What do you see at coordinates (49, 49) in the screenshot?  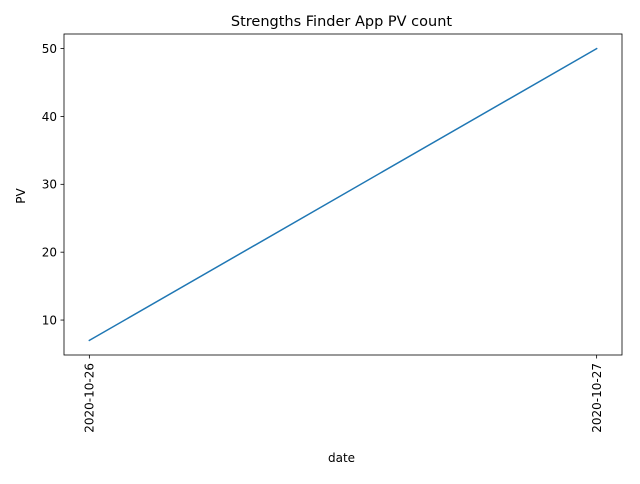 I see `y-tick-label: 50` at bounding box center [49, 49].